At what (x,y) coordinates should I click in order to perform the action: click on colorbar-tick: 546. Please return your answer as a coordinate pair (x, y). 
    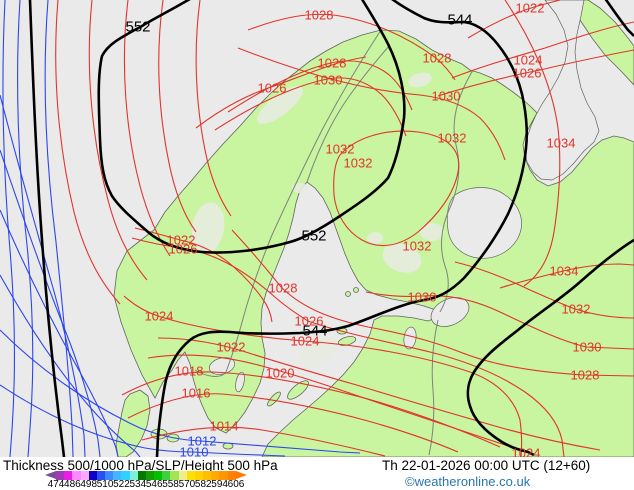
    Looking at the image, I should click on (154, 484).